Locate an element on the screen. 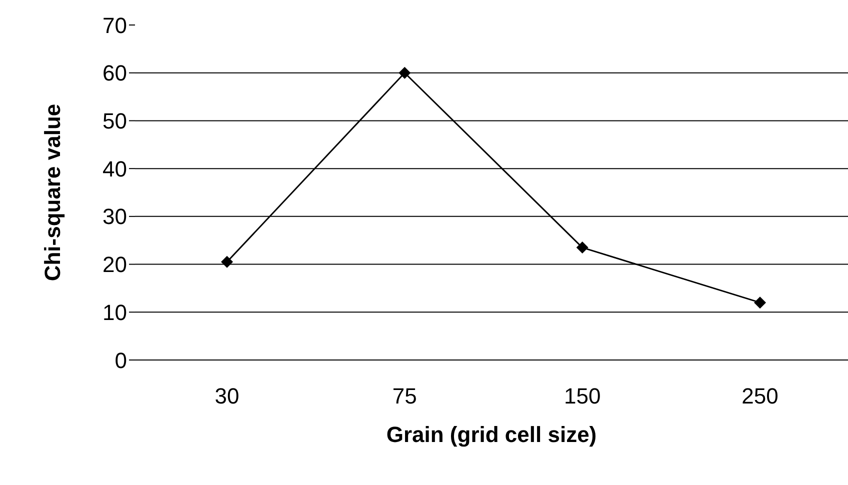 The image size is (848, 485). x-tick-label: 250 is located at coordinates (760, 396).